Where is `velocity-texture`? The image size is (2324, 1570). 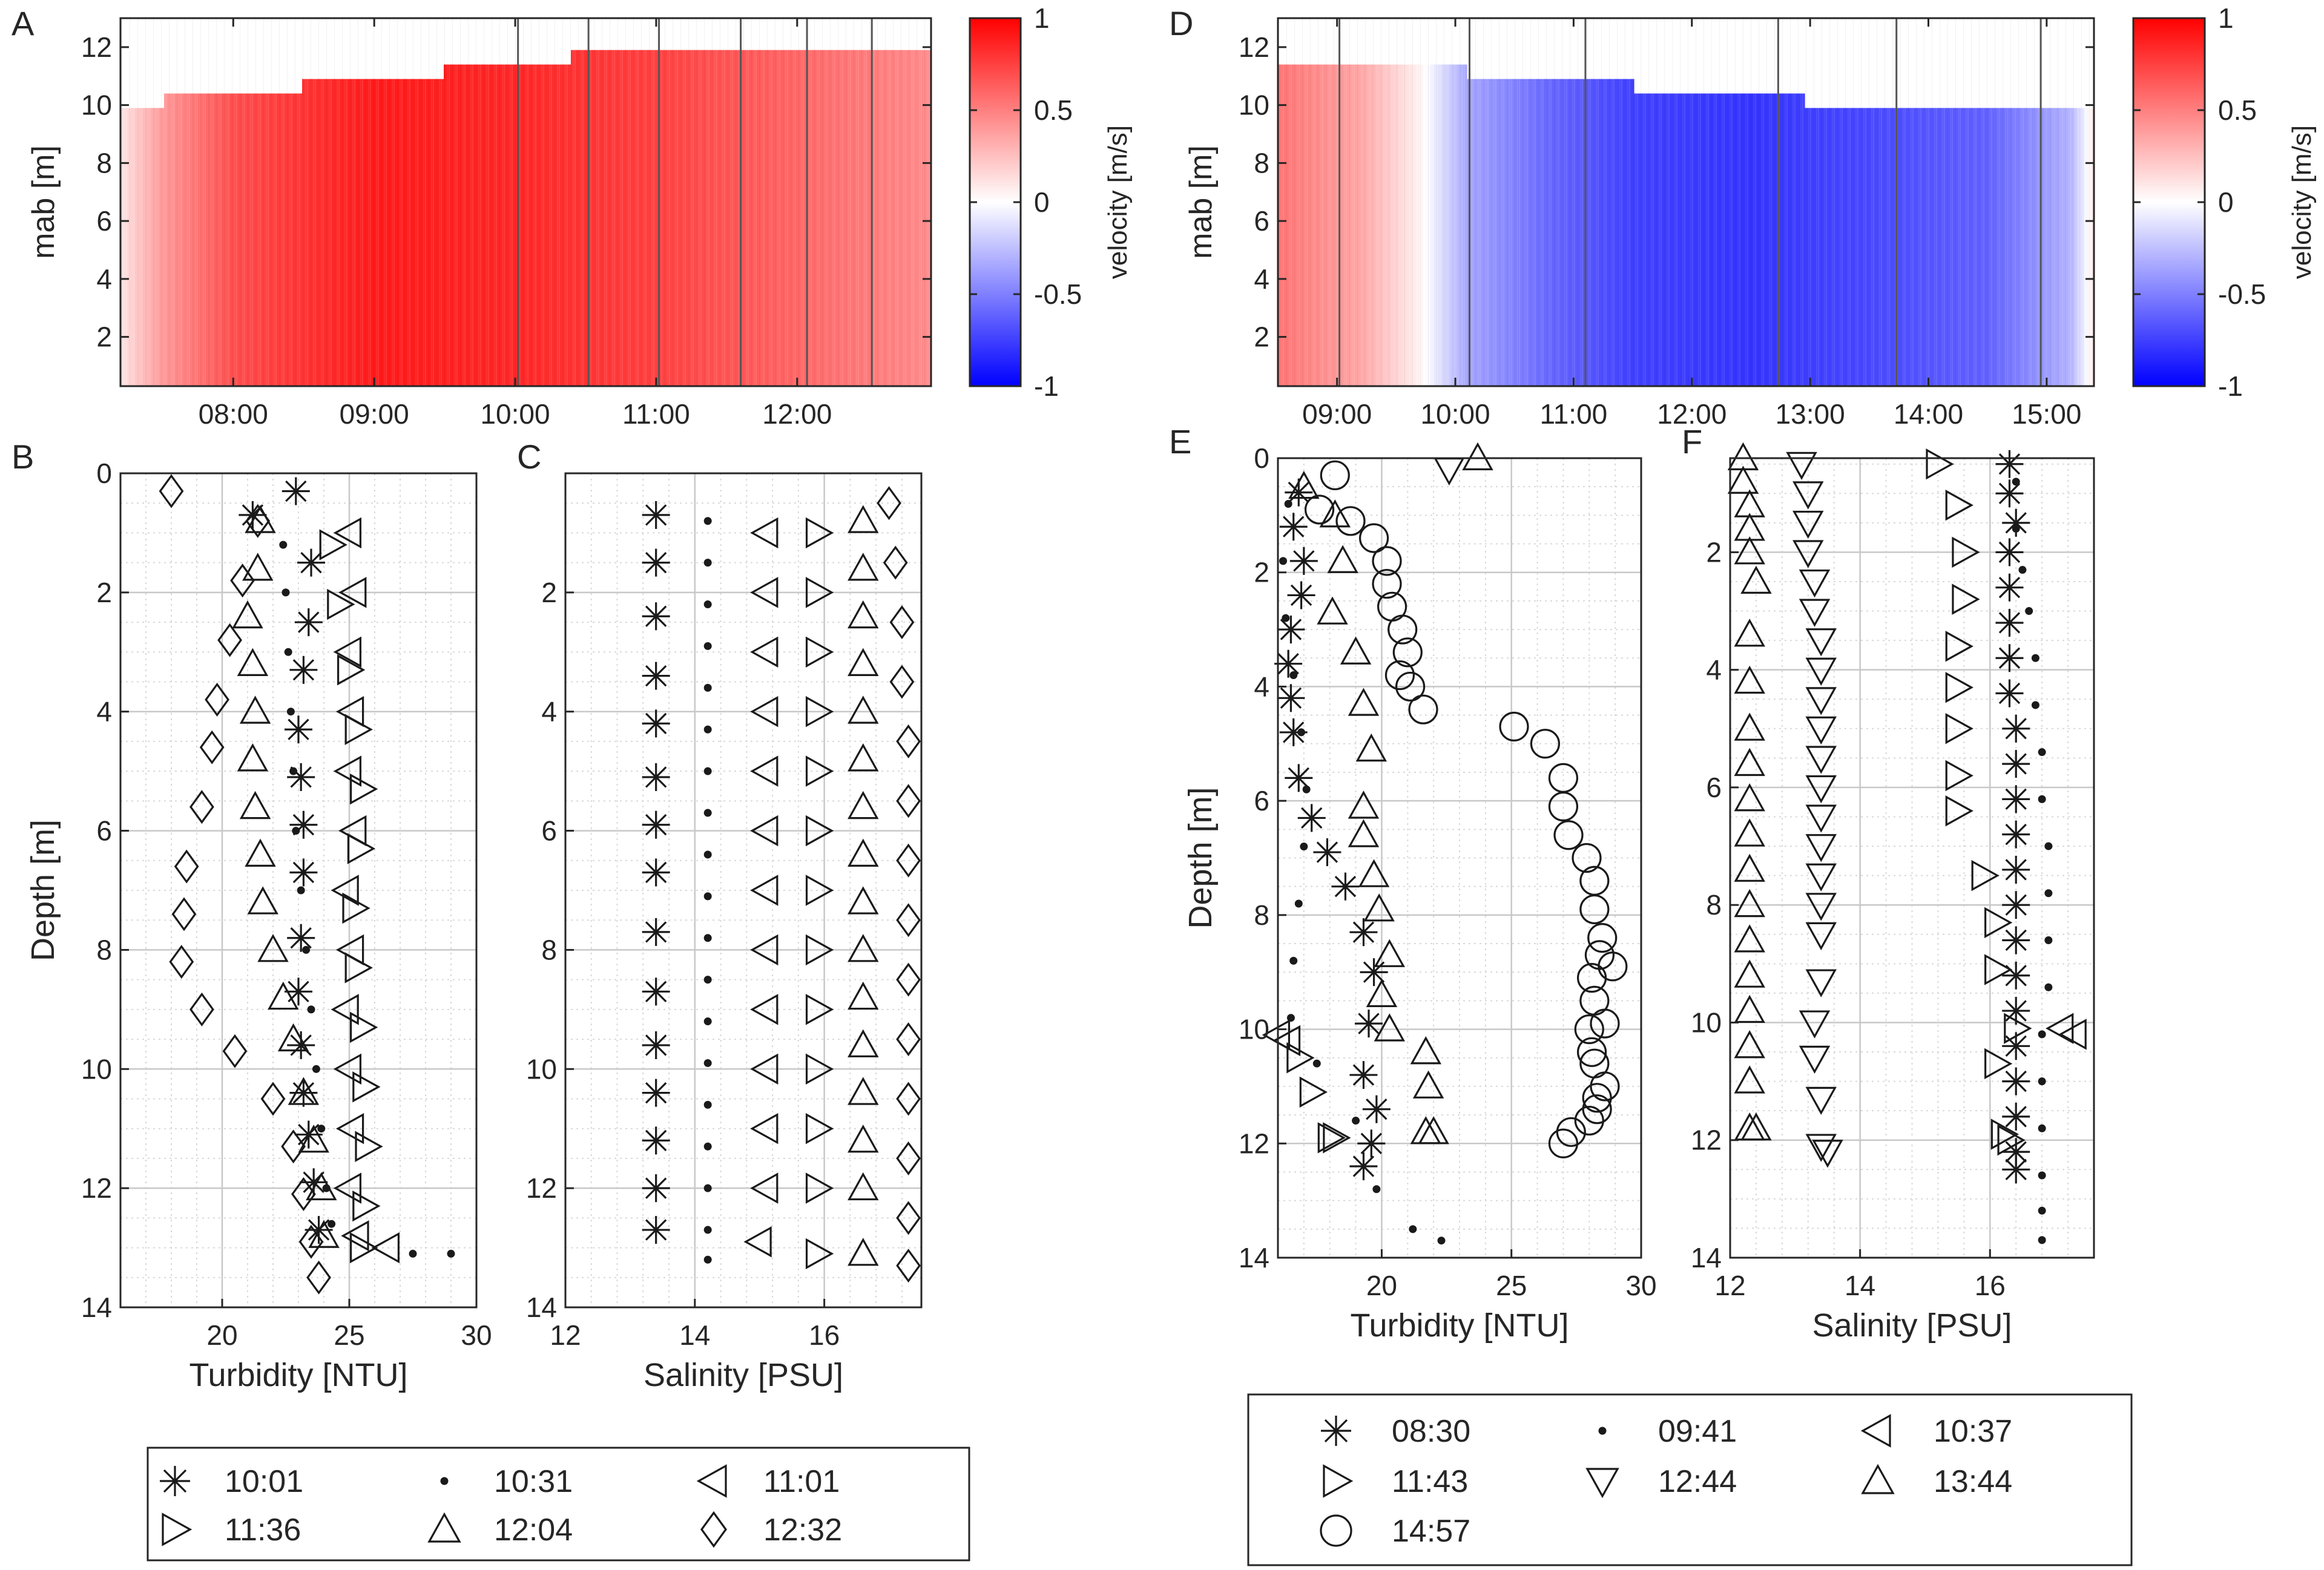
velocity-texture is located at coordinates (525, 202).